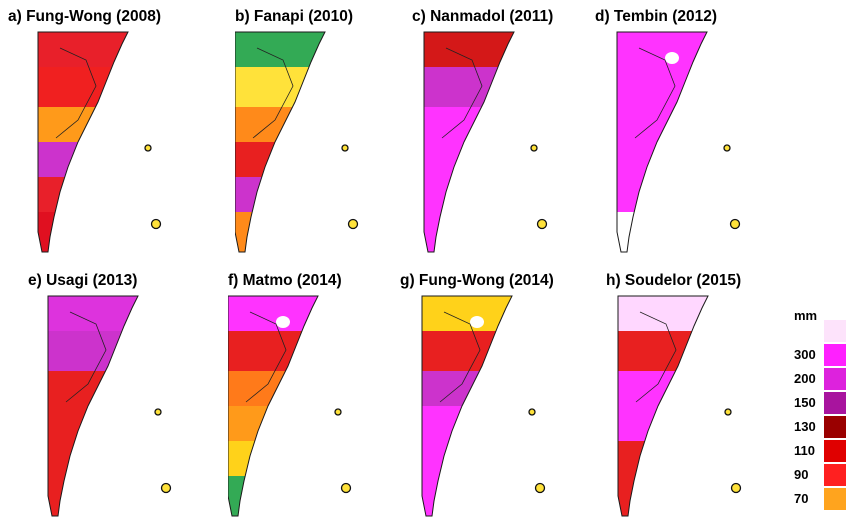  Describe the element at coordinates (804, 450) in the screenshot. I see `legend-label: 110` at that location.